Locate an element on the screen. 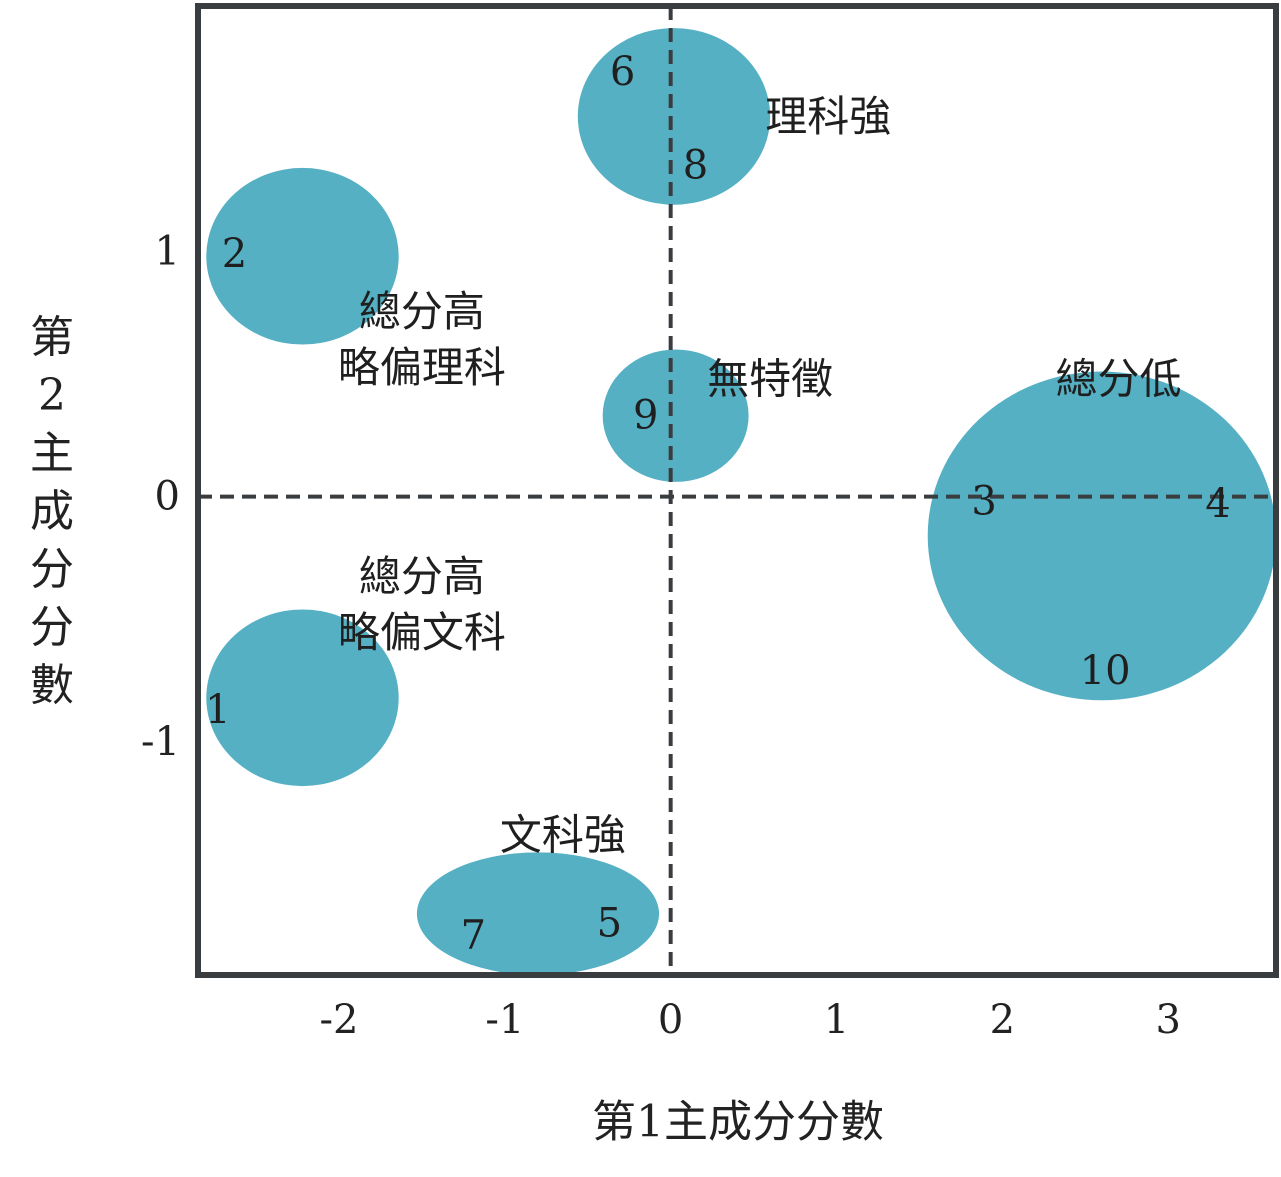 This screenshot has width=1281, height=1177. x-tick-label: 1 is located at coordinates (836, 1020).